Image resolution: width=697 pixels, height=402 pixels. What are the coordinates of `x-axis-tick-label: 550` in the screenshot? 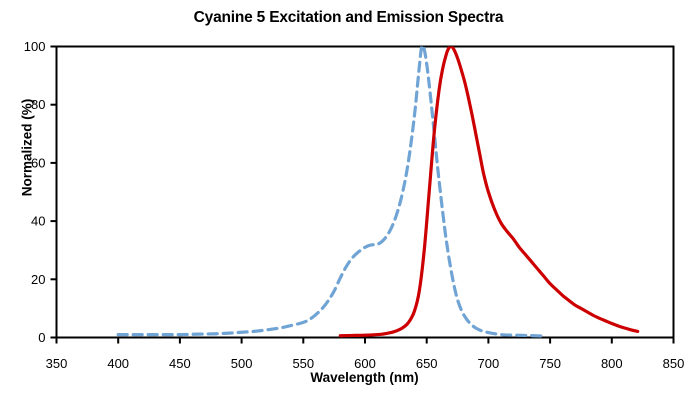 It's located at (303, 363).